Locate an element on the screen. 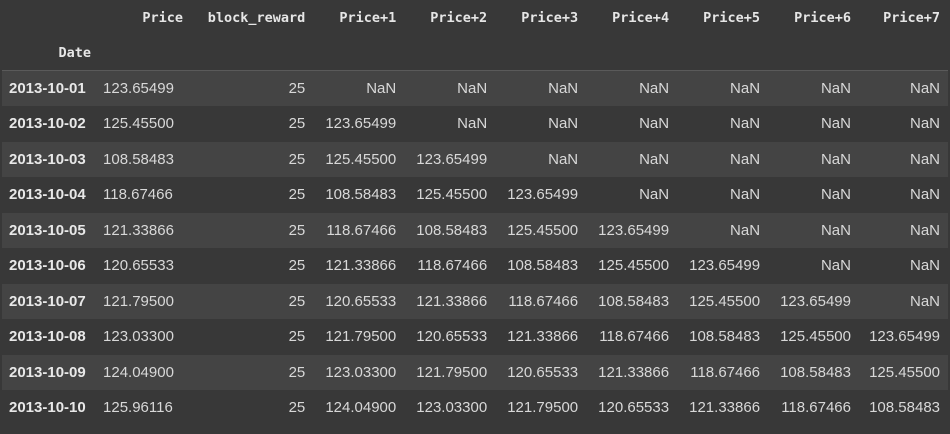 The height and width of the screenshot is (434, 950). cell-price-7: 125.45500 is located at coordinates (904, 372).